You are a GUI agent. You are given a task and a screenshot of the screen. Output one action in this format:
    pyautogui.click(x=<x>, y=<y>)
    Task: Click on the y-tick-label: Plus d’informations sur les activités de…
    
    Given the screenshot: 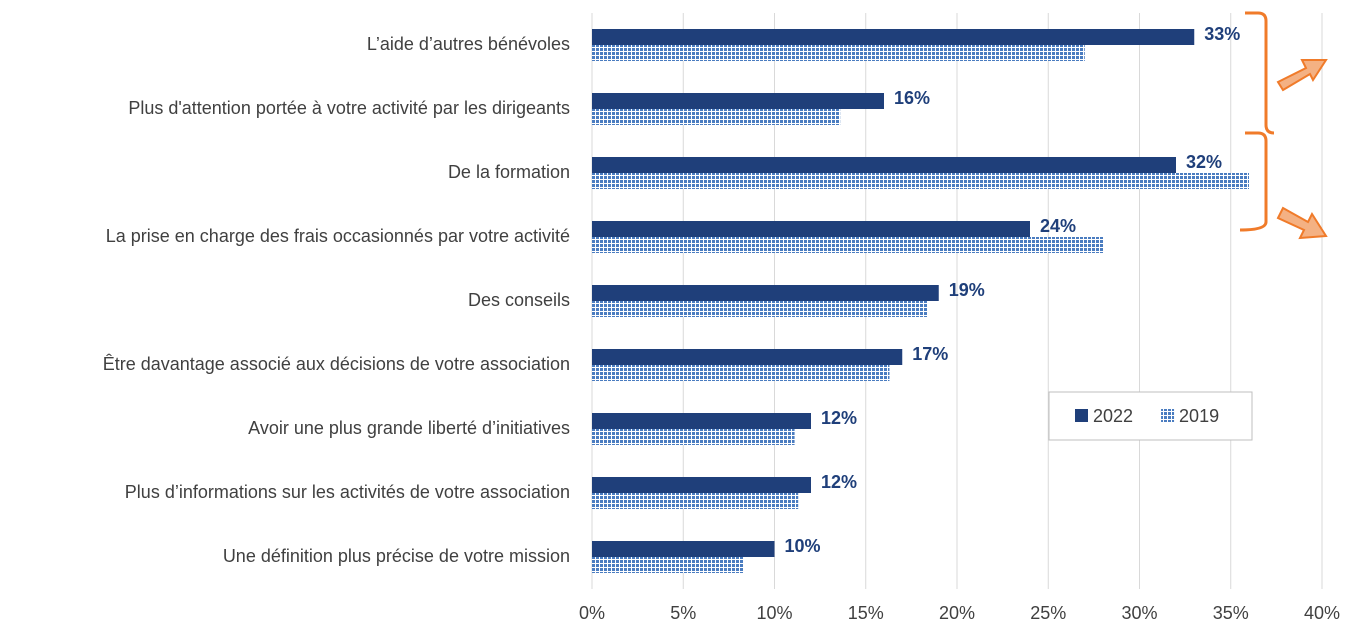 What is the action you would take?
    pyautogui.click(x=347, y=492)
    